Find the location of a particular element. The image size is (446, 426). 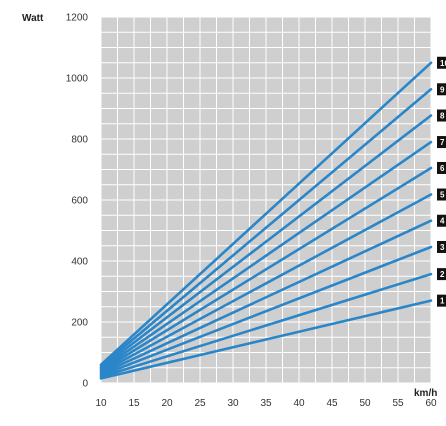

y-tick-label: 600 is located at coordinates (79, 201).